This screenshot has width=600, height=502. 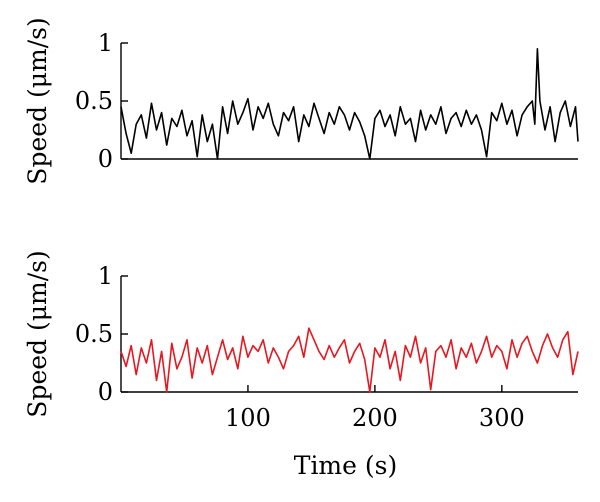 What do you see at coordinates (502, 418) in the screenshot?
I see `x-tick-label: 300` at bounding box center [502, 418].